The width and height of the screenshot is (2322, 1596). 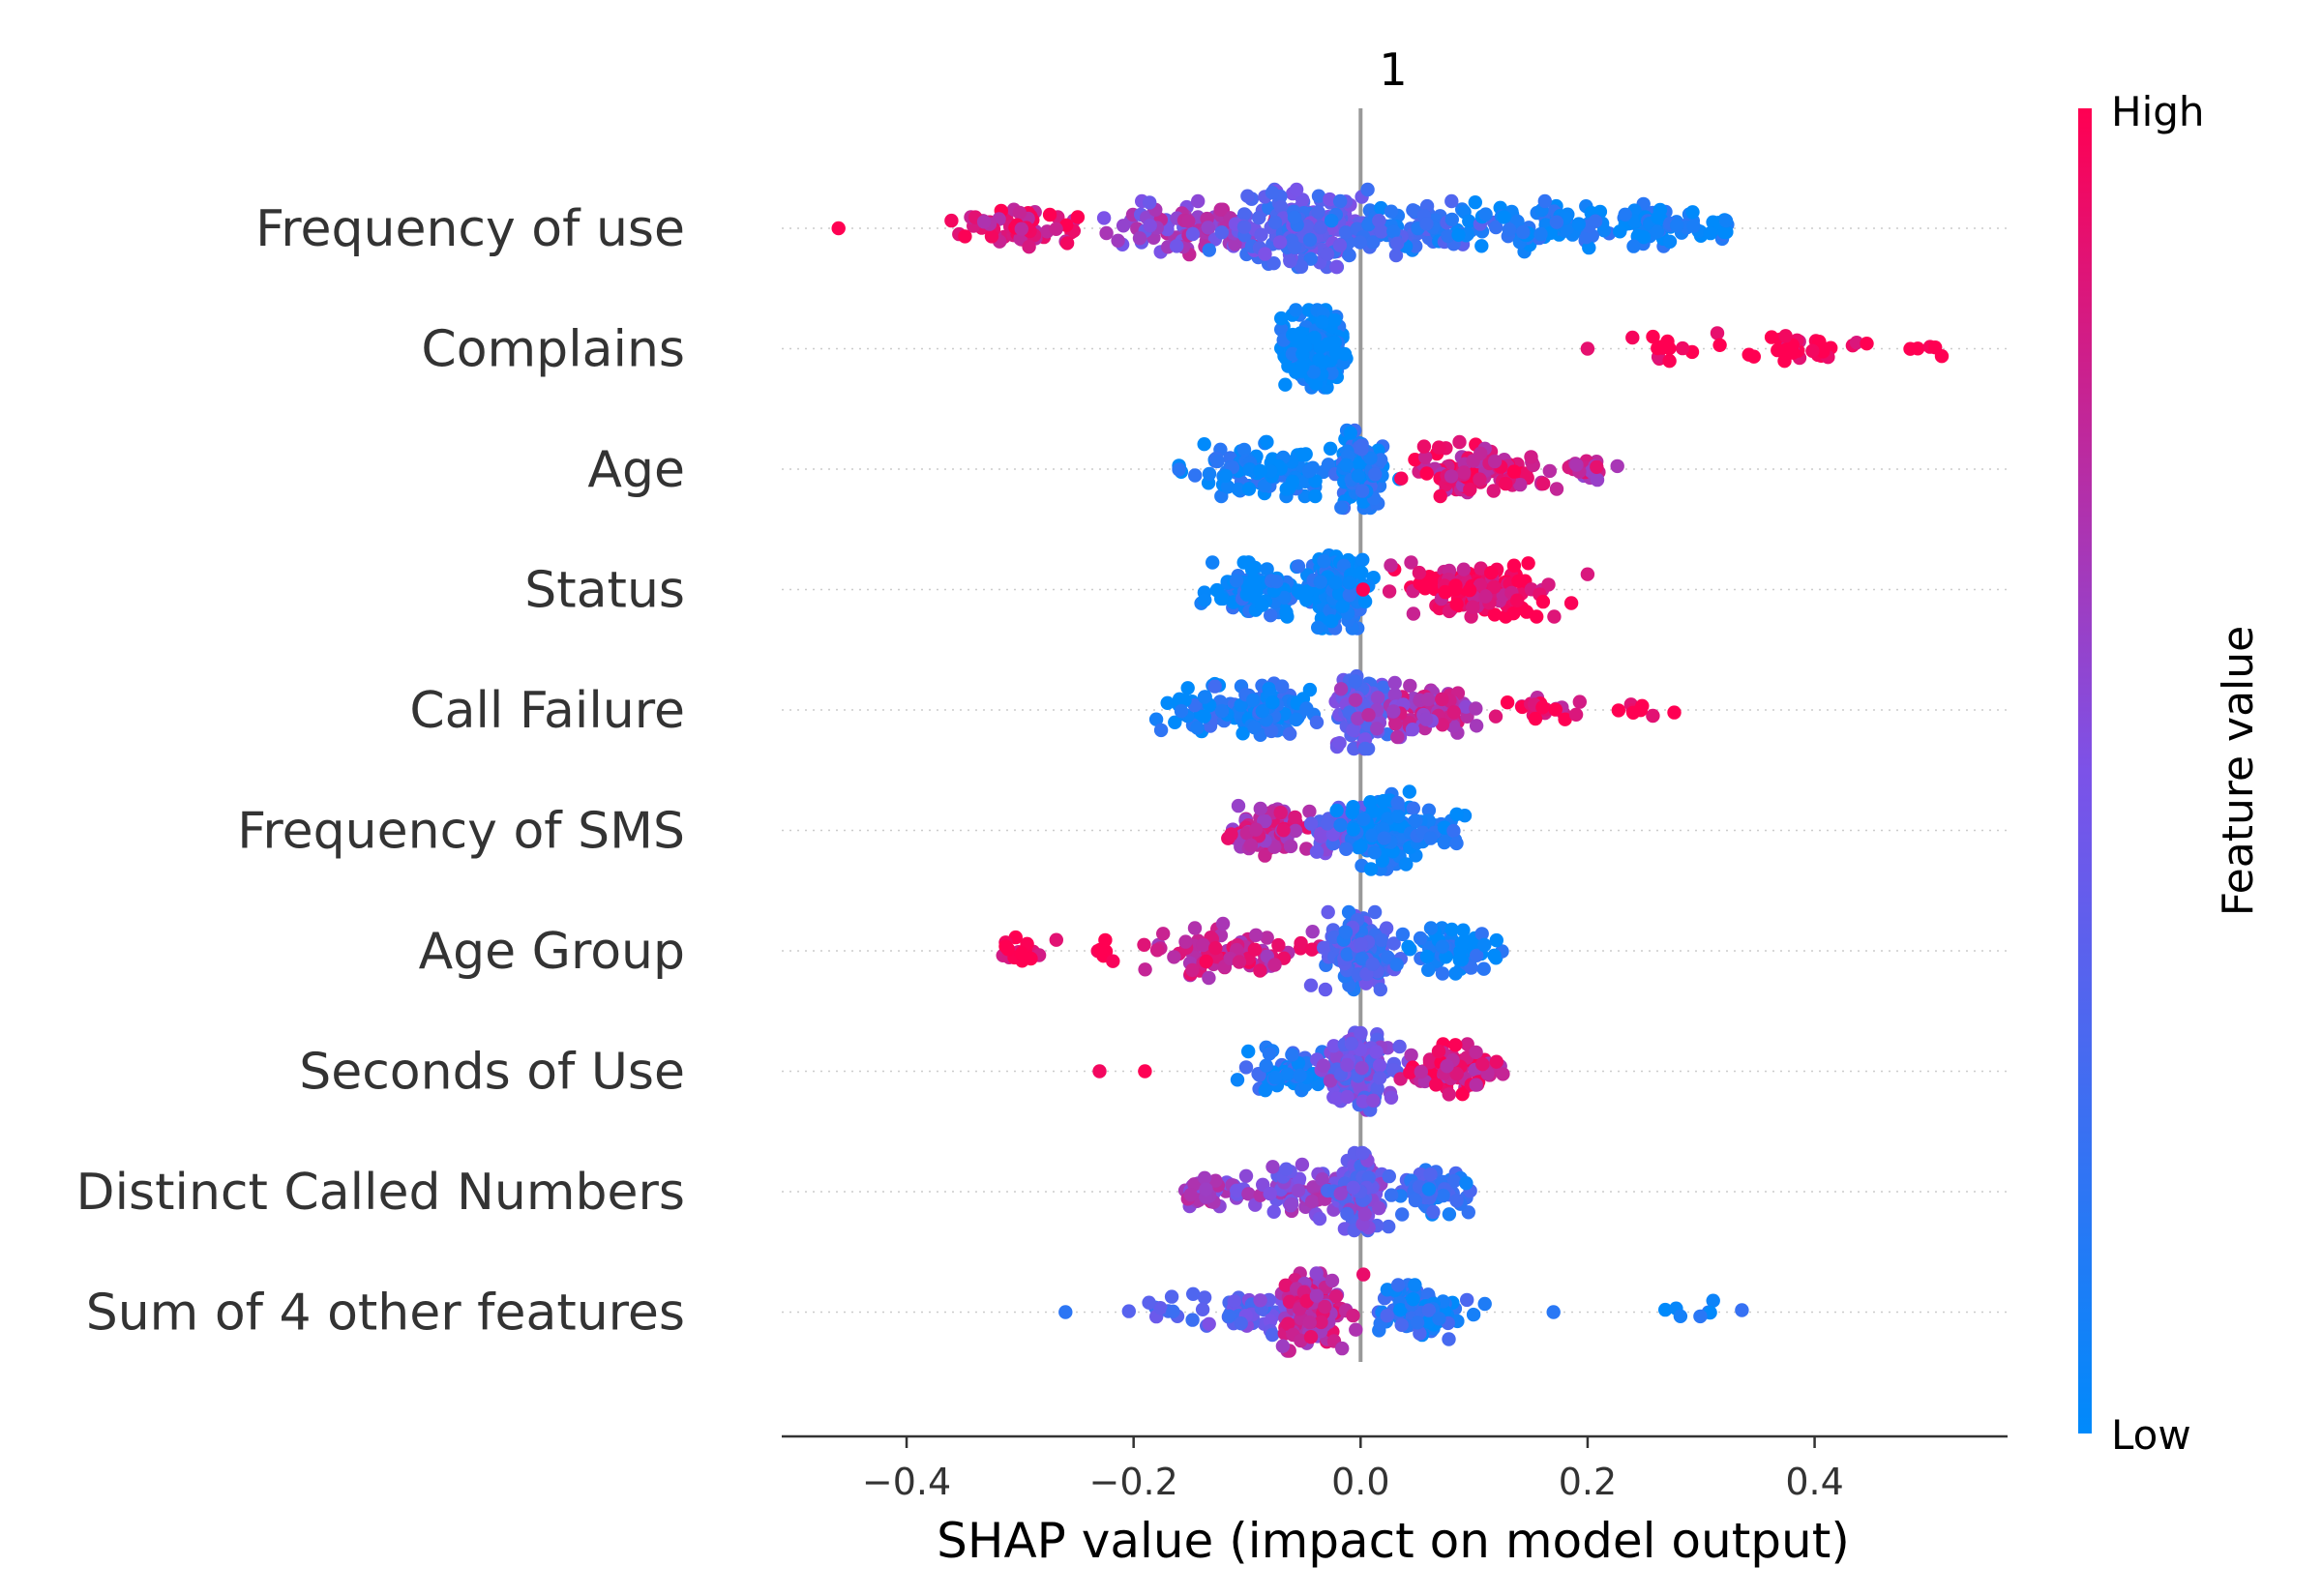 I want to click on x-axis-title: SHAP value (impact on model output), so click(x=1393, y=1541).